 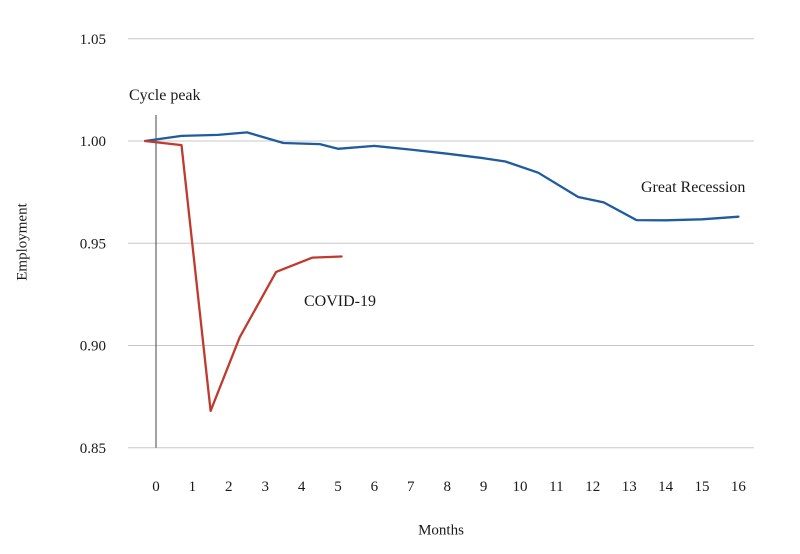 What do you see at coordinates (520, 487) in the screenshot?
I see `x-tick-label: 10` at bounding box center [520, 487].